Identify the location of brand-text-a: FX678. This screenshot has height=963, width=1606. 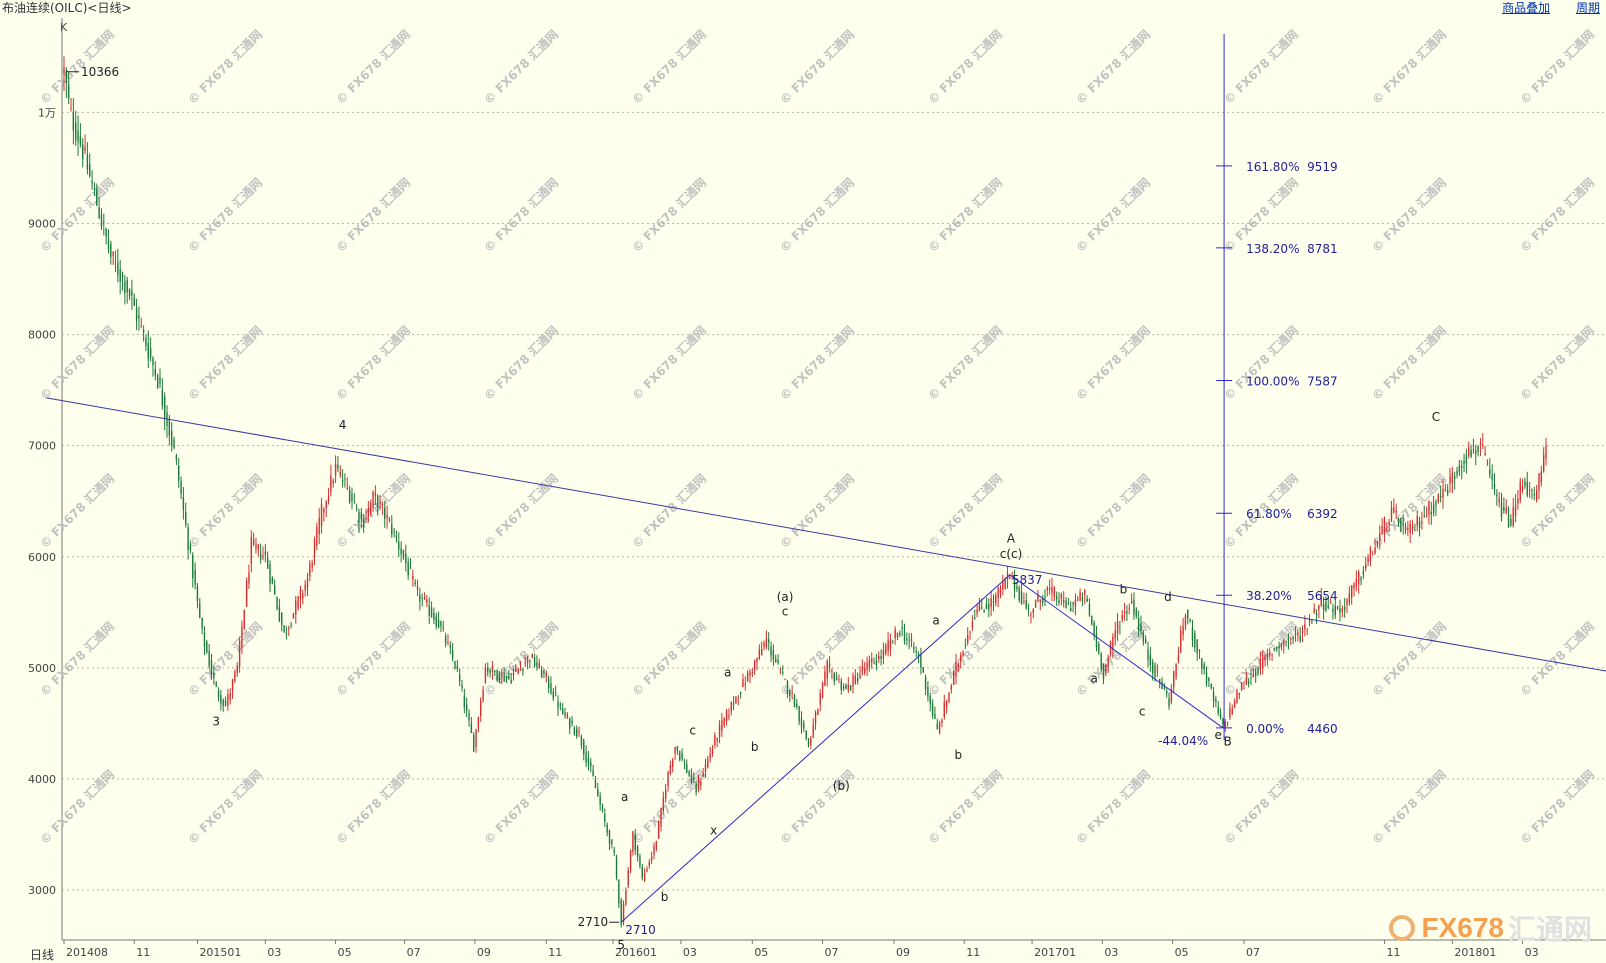
(1462, 927).